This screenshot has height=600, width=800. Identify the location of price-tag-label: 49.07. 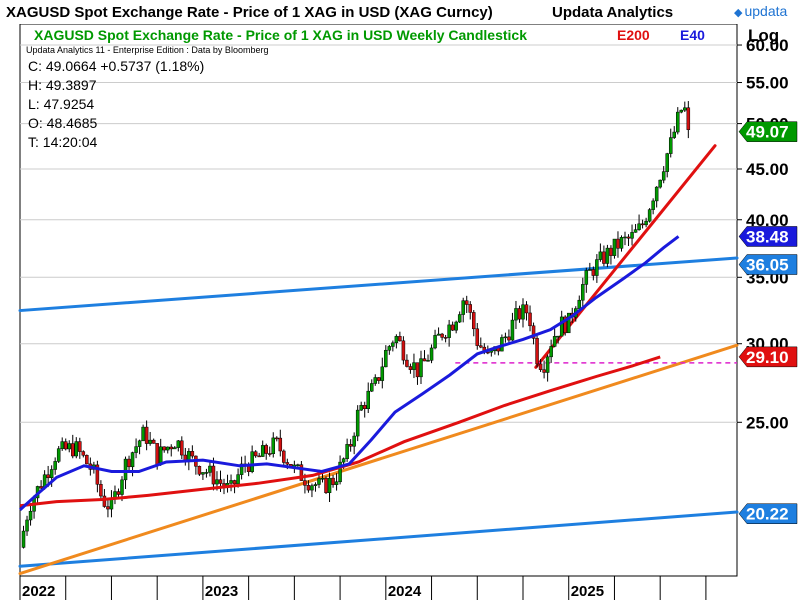
(767, 132).